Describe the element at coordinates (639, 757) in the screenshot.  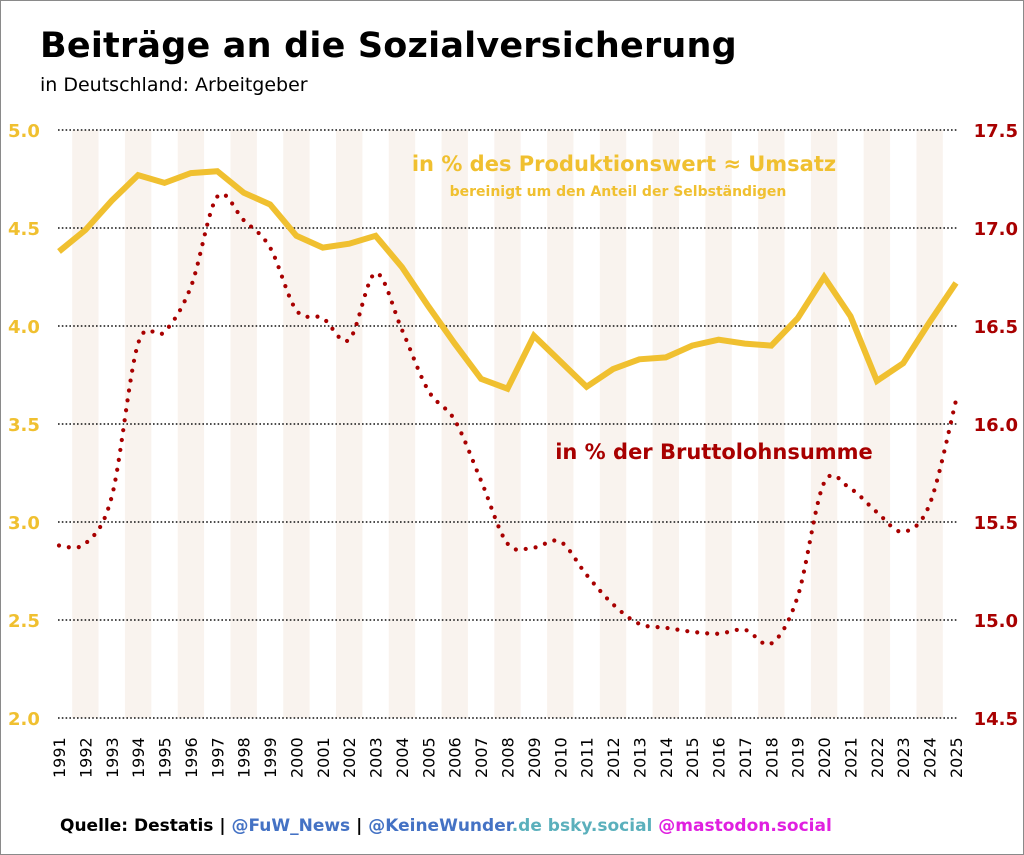
I see `x-axis-tick-label: 2013` at that location.